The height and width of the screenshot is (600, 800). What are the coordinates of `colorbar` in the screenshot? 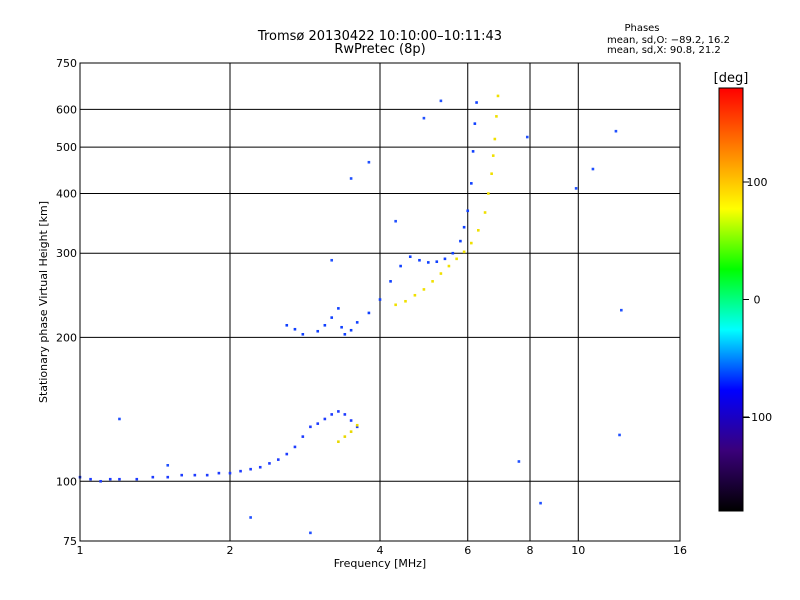 It's located at (731, 299).